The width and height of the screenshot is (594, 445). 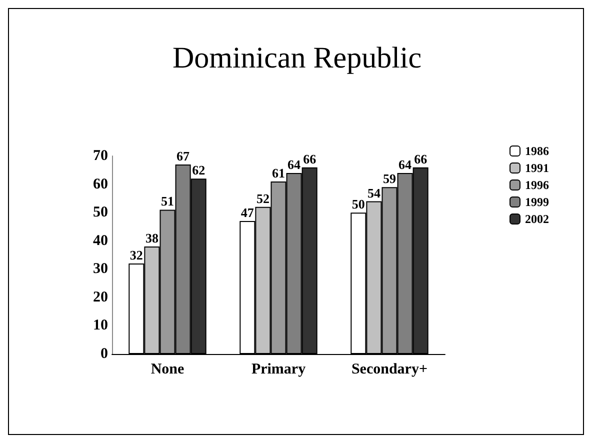 What do you see at coordinates (100, 269) in the screenshot?
I see `y-tick-label: 30` at bounding box center [100, 269].